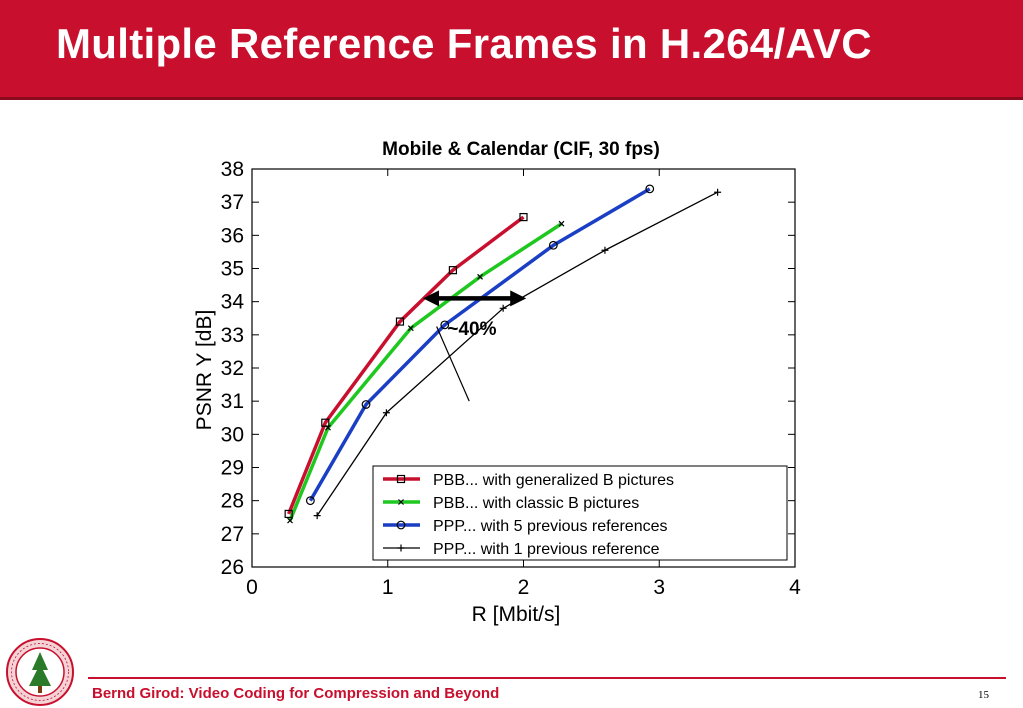  What do you see at coordinates (550, 526) in the screenshot?
I see `legend-label: PPP... with 5 previous references` at bounding box center [550, 526].